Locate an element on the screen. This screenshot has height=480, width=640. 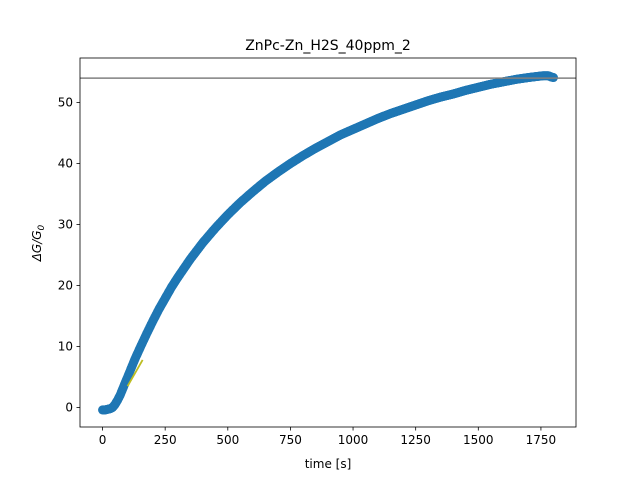
y-tick-label: 0 is located at coordinates (69, 407).